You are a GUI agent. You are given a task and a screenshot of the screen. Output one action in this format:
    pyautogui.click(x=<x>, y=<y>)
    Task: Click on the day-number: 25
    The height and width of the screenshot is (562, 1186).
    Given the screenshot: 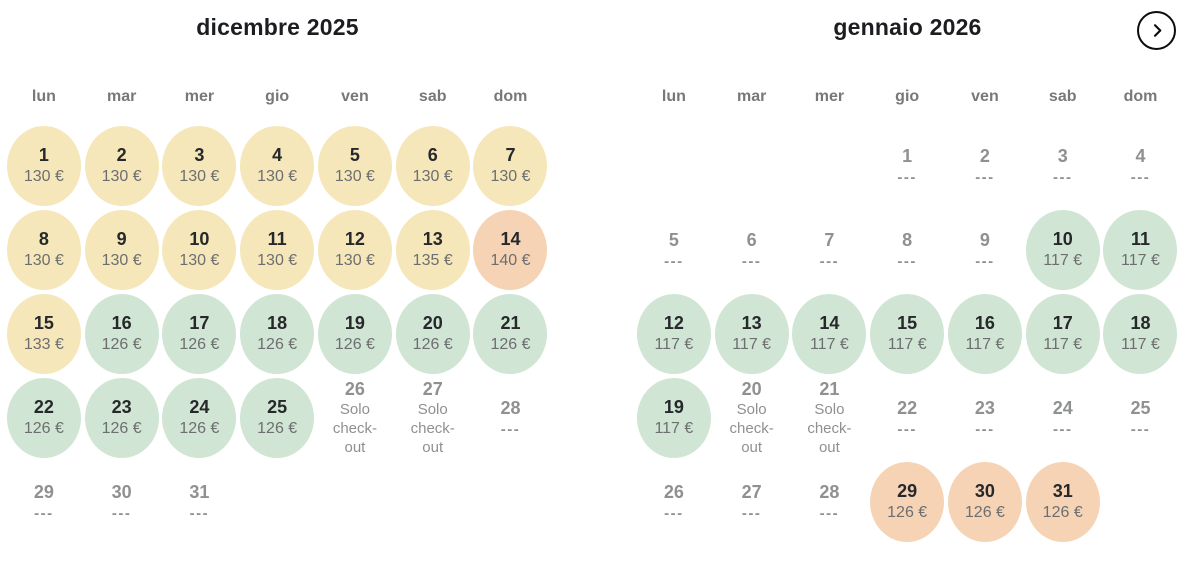 What is the action you would take?
    pyautogui.click(x=277, y=407)
    